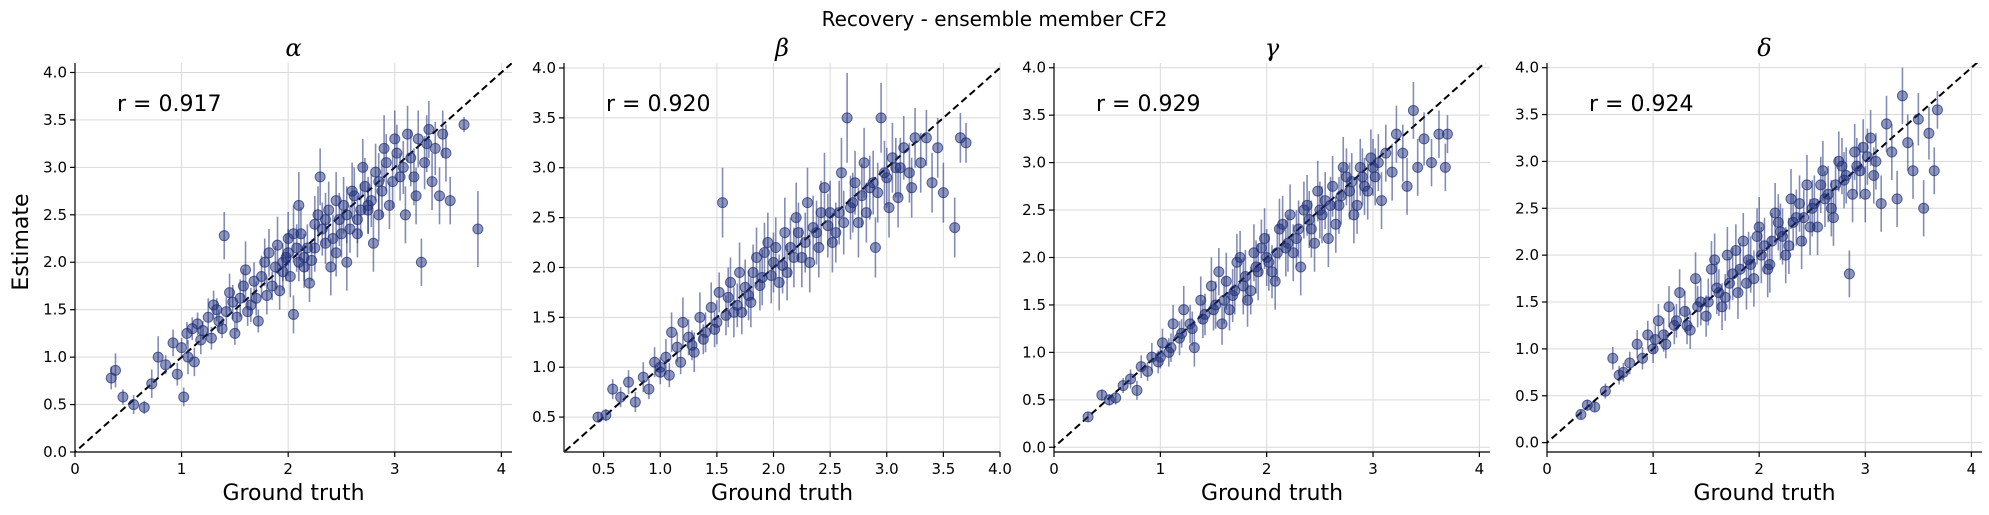 This screenshot has width=1989, height=515. Describe the element at coordinates (1866, 469) in the screenshot. I see `x-tick-label: 3` at that location.